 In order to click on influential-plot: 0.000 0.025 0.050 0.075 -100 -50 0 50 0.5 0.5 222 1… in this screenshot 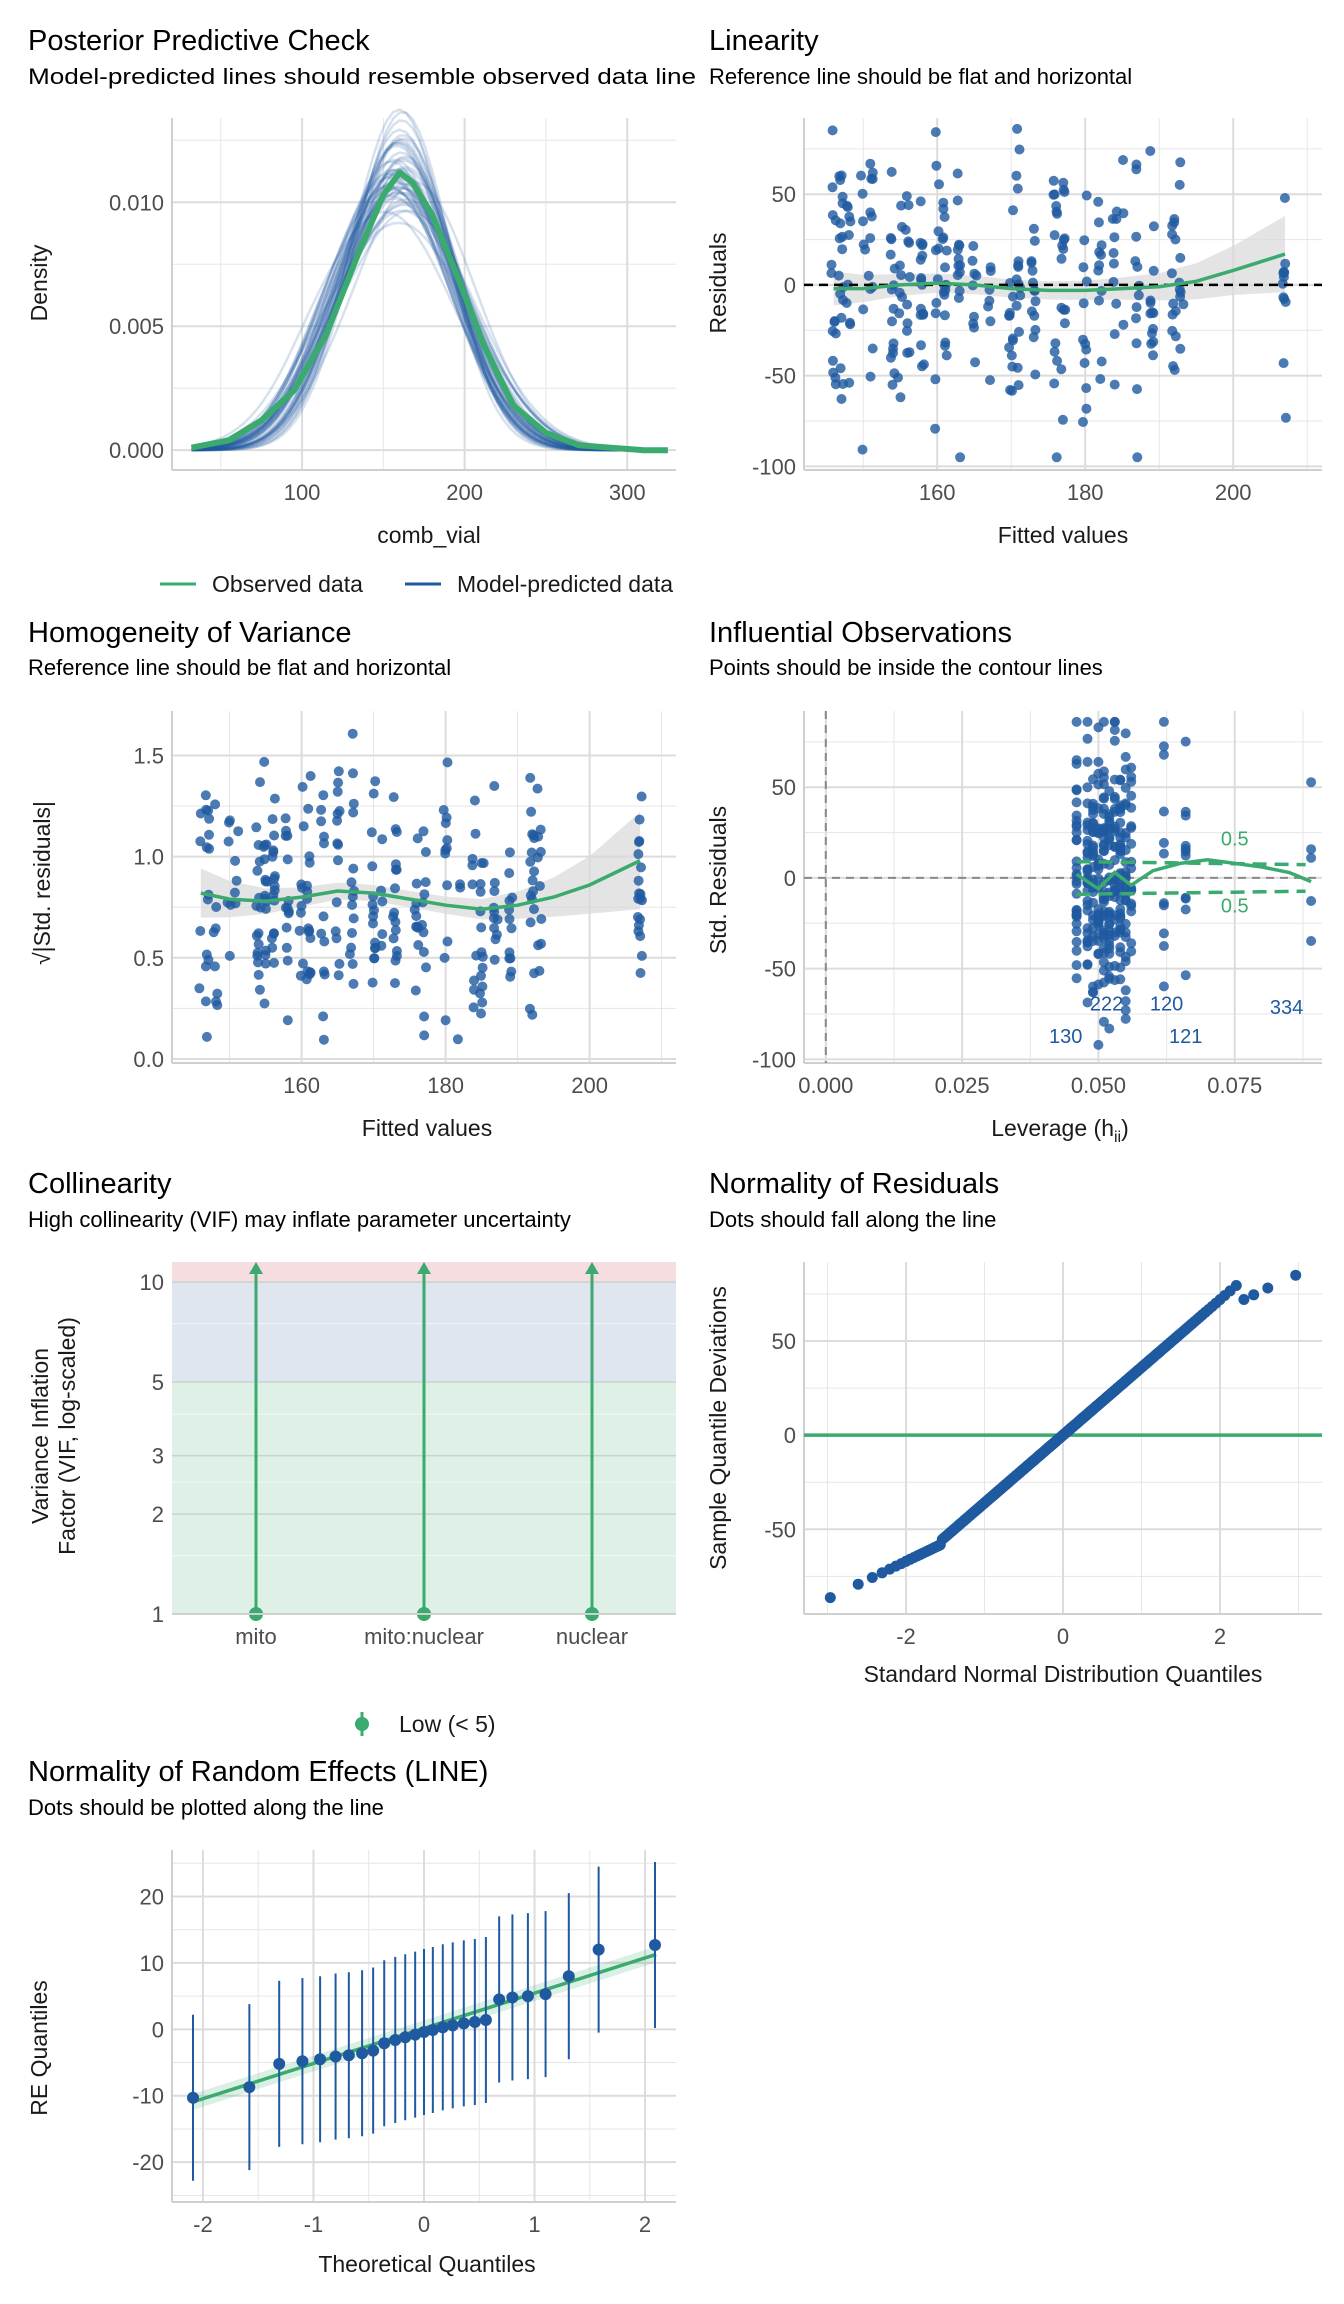, I will do `click(1037, 904)`.